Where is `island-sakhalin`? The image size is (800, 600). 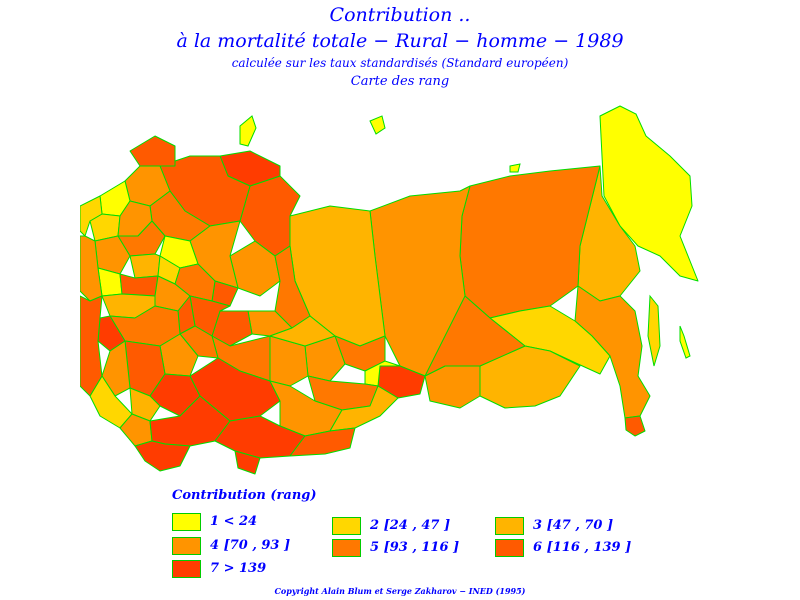
island-sakhalin is located at coordinates (654, 330).